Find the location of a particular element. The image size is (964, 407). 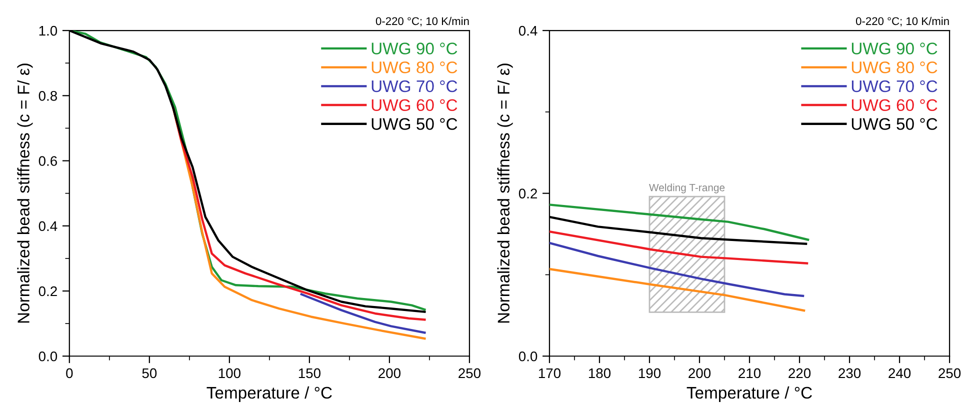

x-tick-label: 240 is located at coordinates (899, 373).